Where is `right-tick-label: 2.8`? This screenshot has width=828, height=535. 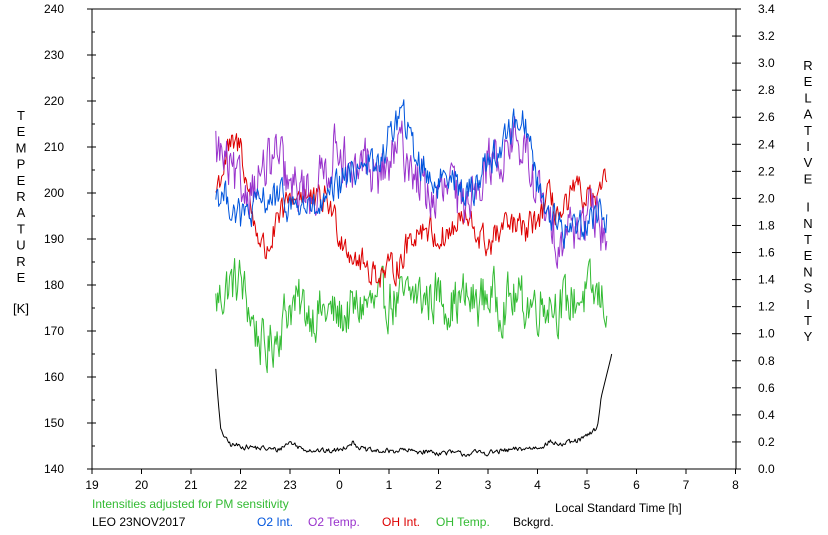 right-tick-label: 2.8 is located at coordinates (766, 90).